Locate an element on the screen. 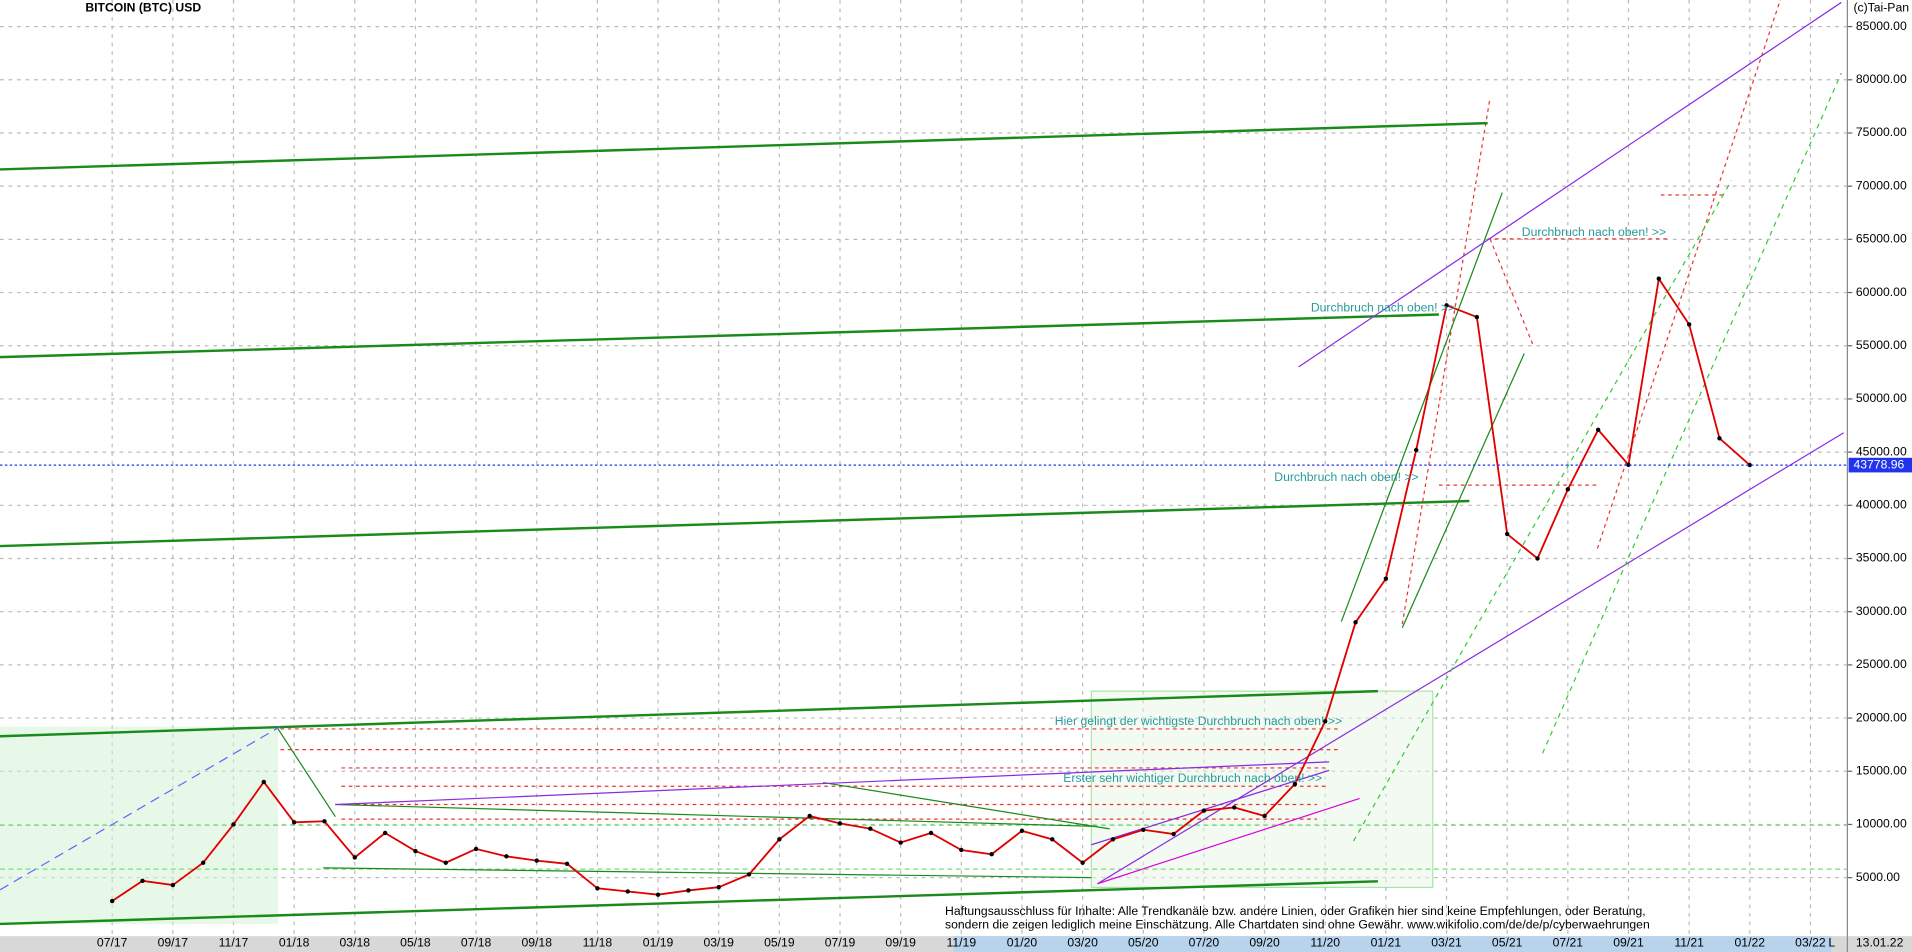 The image size is (1912, 952). x-tick-label: 05/18 is located at coordinates (415, 943).